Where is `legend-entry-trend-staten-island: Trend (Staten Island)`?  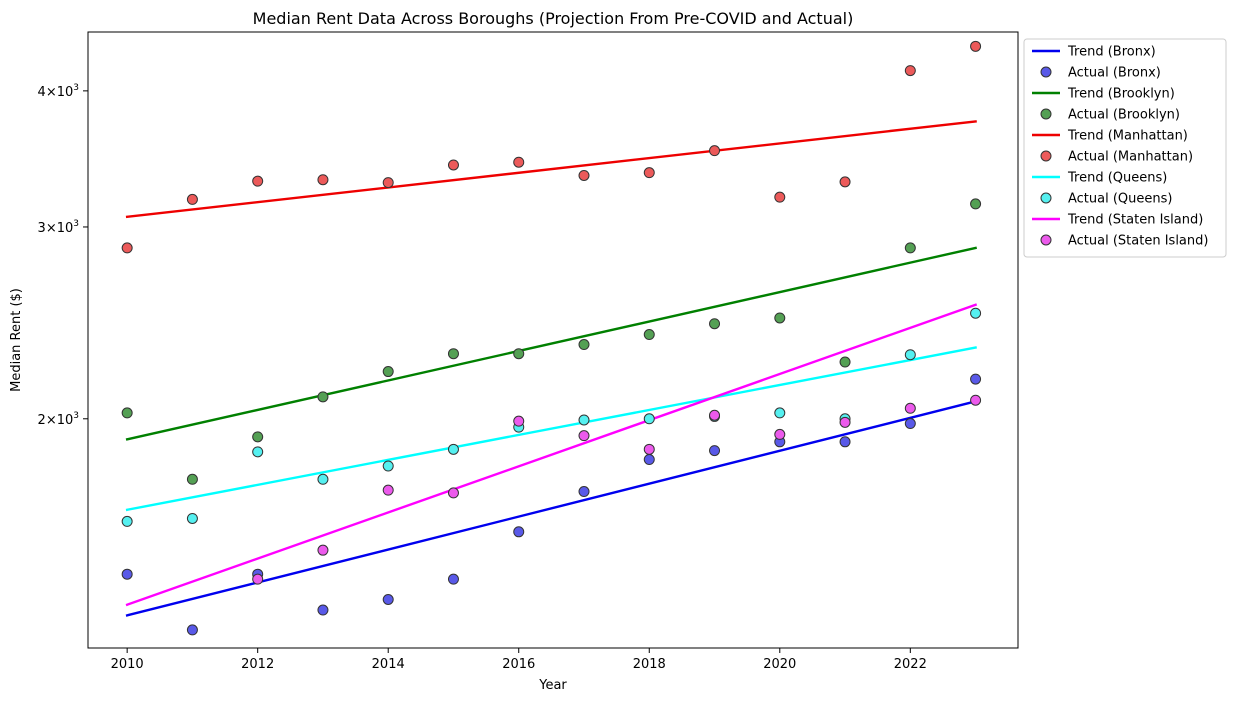 legend-entry-trend-staten-island: Trend (Staten Island) is located at coordinates (1135, 220).